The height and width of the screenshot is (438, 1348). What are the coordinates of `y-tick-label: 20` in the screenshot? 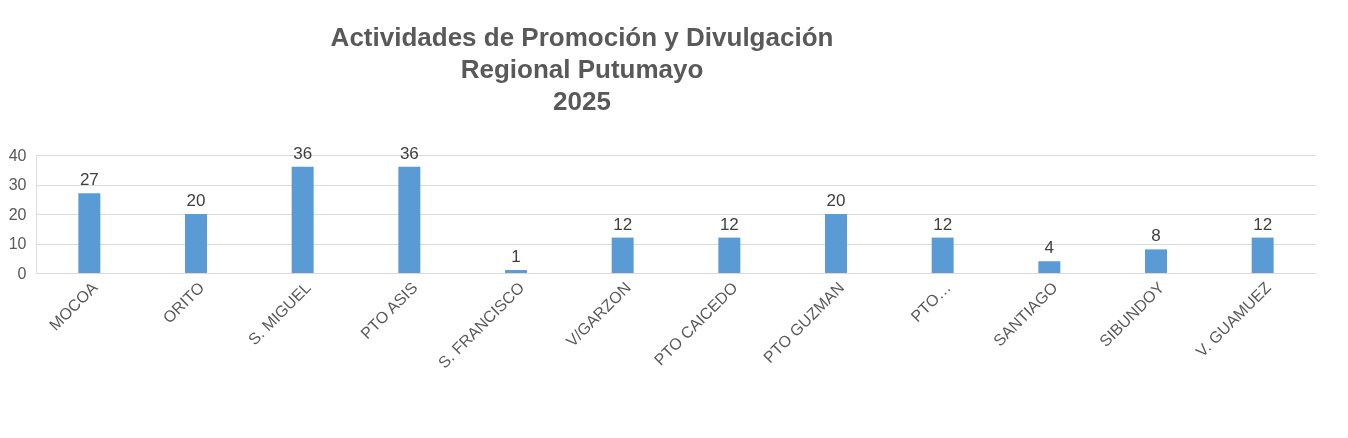 It's located at (17, 214).